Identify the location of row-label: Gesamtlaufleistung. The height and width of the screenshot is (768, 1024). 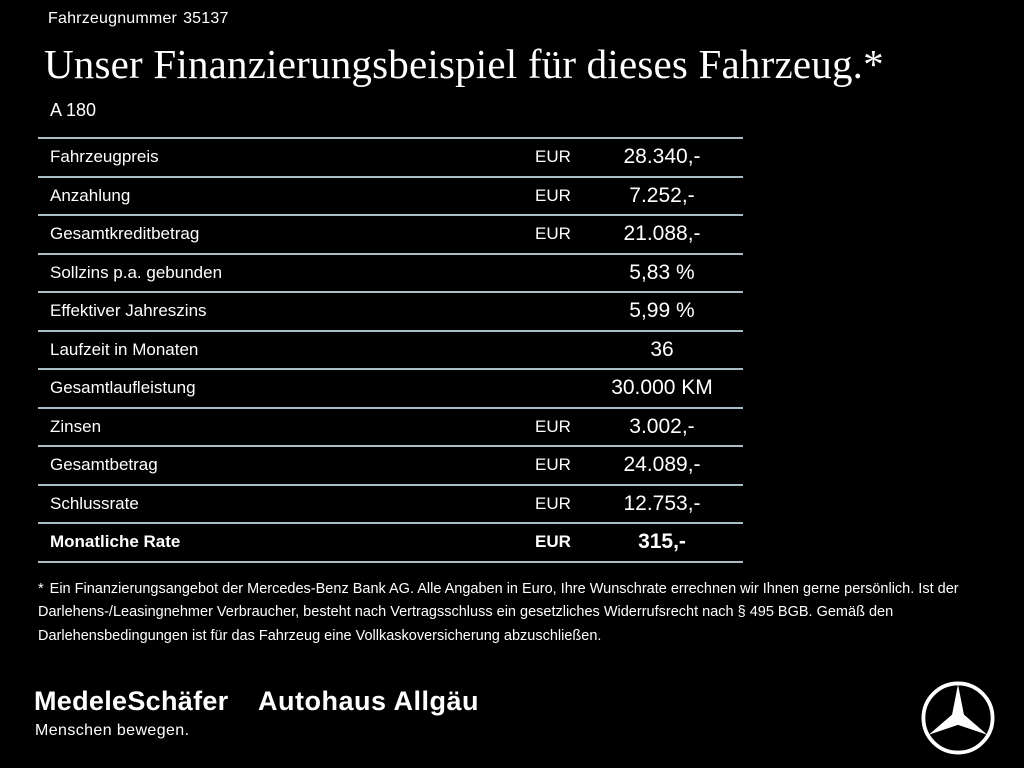
(123, 388).